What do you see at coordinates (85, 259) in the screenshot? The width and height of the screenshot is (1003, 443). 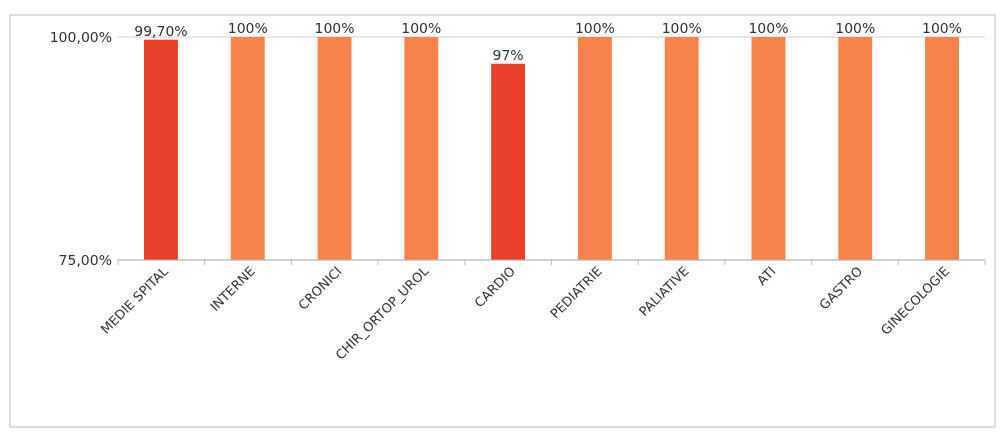 I see `y-tick-label: 75,00%` at bounding box center [85, 259].